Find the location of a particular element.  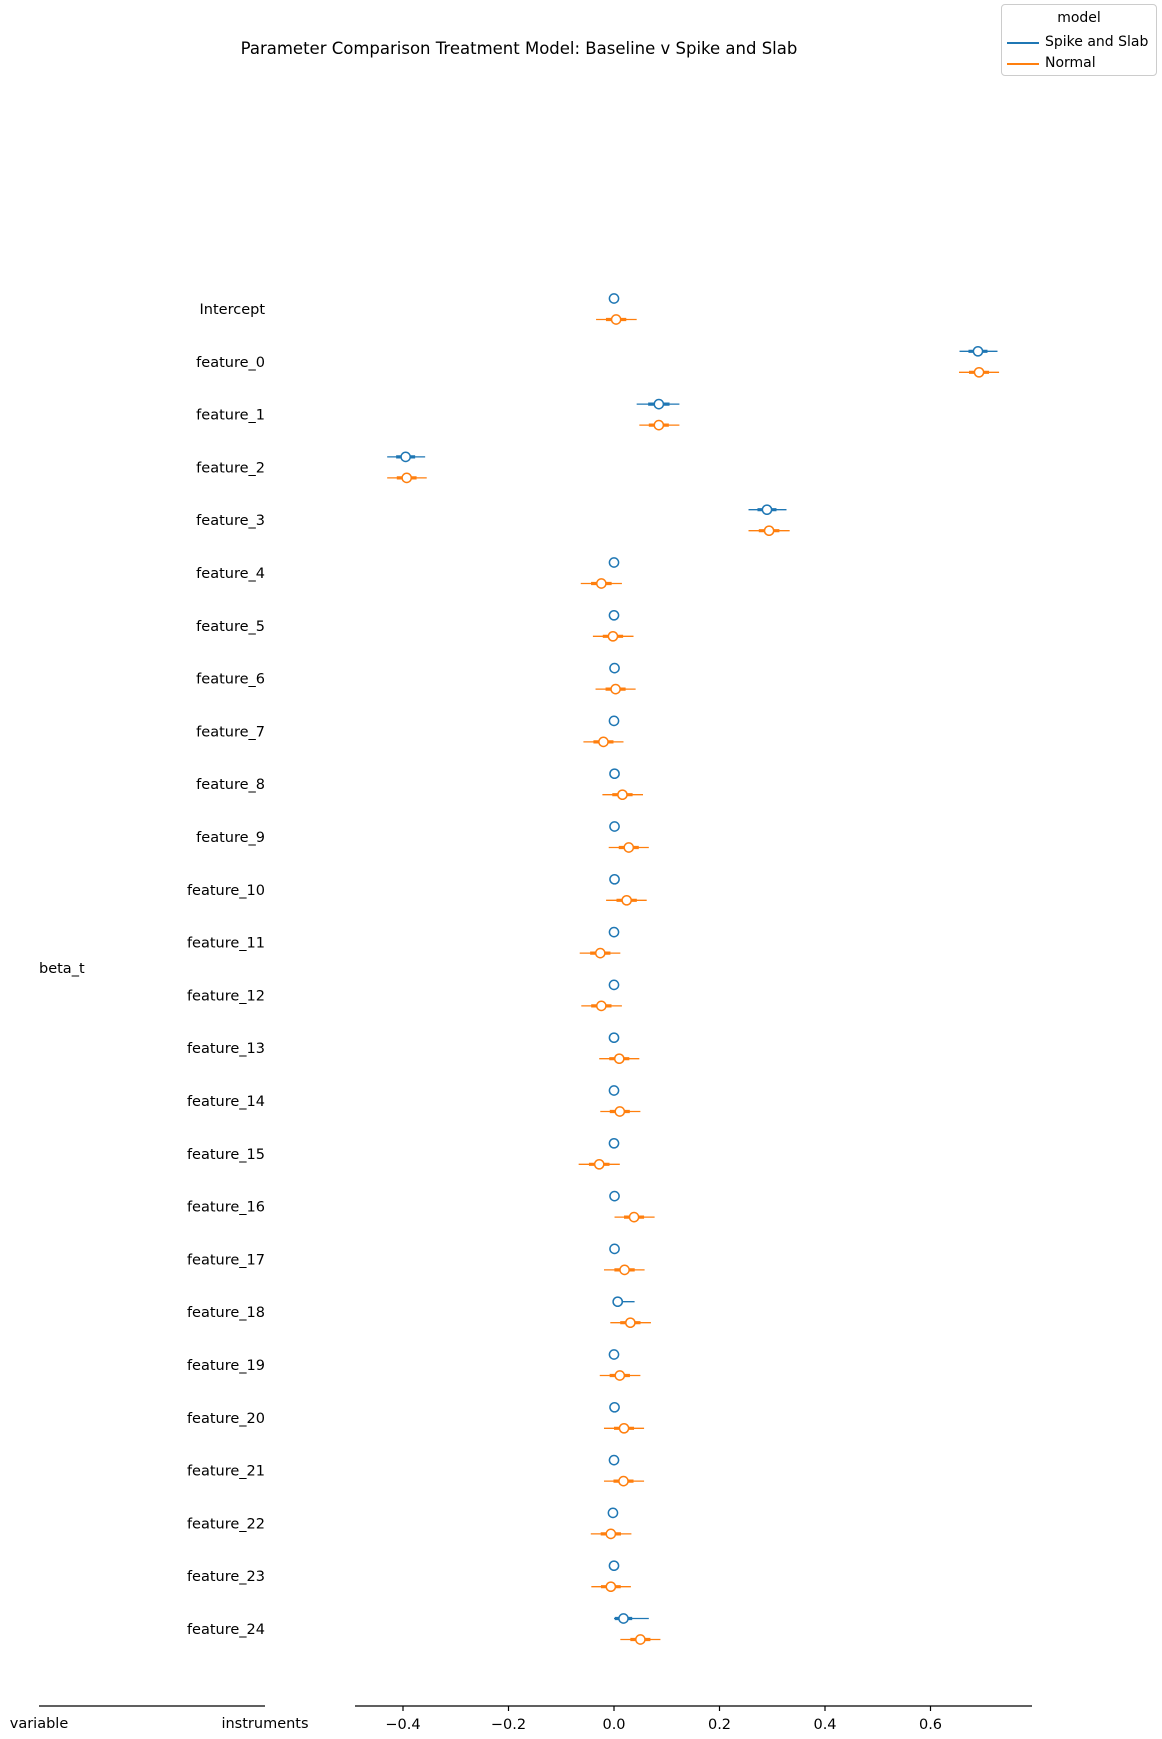

legend: model Spike and Slab Normal is located at coordinates (1079, 40).